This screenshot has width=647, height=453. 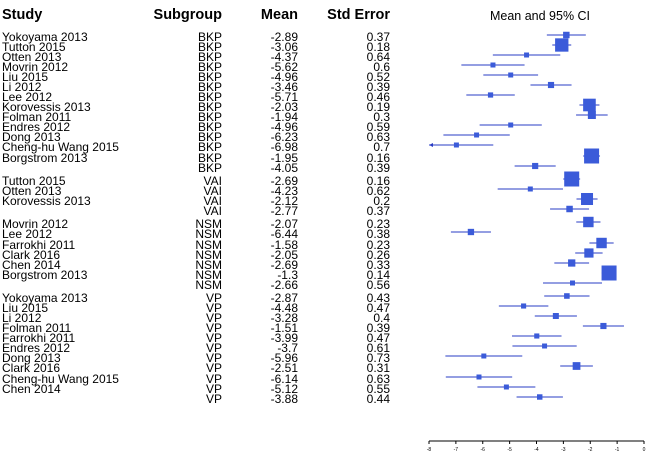 What do you see at coordinates (617, 450) in the screenshot?
I see `x-tick-label: -1` at bounding box center [617, 450].